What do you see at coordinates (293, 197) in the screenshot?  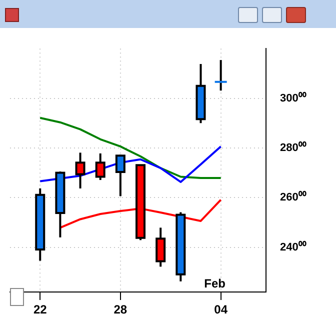 I see `y-tick-label: 260⁰⁰` at bounding box center [293, 197].